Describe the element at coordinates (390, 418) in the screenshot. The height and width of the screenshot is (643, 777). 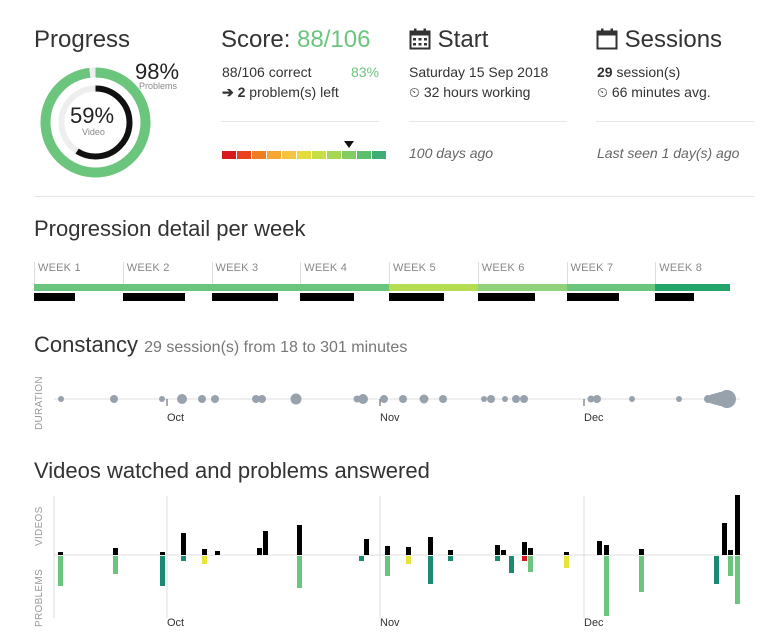
I see `month-nov: Nov` at that location.